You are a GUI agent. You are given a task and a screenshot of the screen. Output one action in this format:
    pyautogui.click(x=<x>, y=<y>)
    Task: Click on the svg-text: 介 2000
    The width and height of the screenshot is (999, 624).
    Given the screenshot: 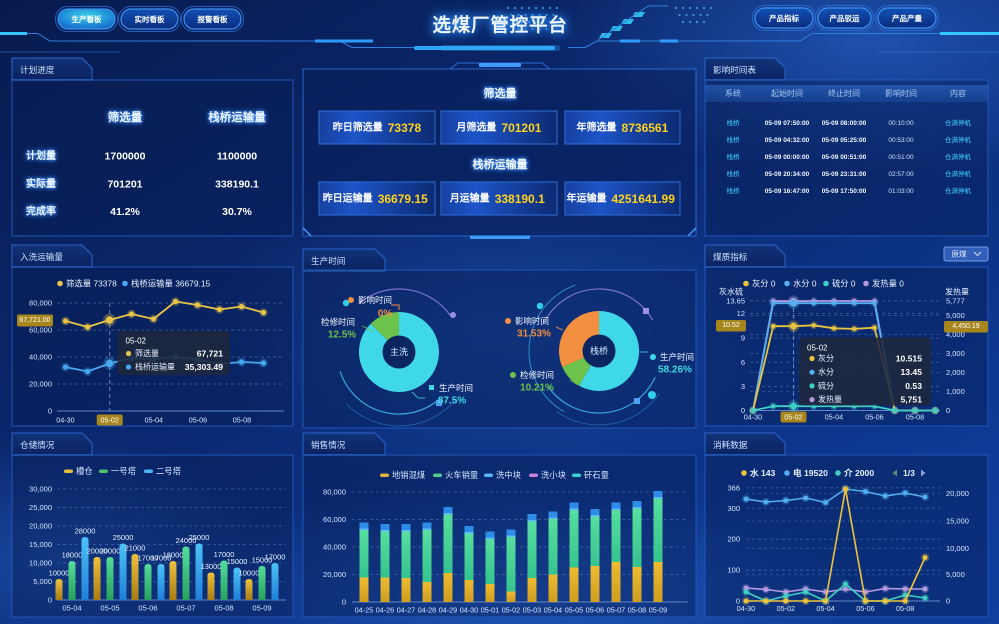 What is the action you would take?
    pyautogui.click(x=858, y=472)
    